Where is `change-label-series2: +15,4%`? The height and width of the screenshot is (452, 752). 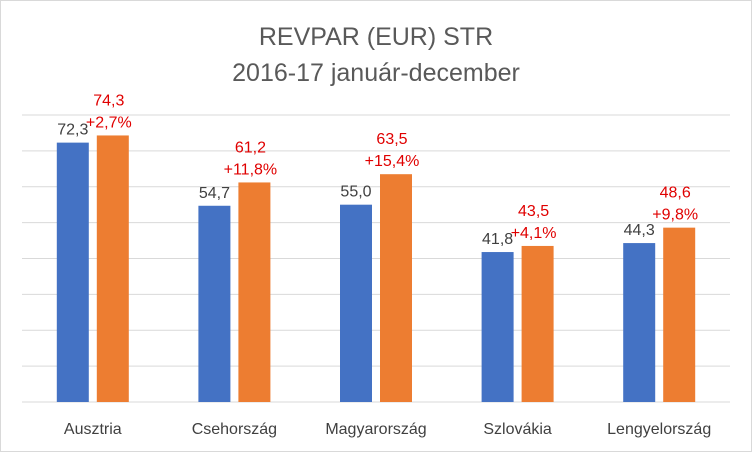 change-label-series2: +15,4% is located at coordinates (392, 161).